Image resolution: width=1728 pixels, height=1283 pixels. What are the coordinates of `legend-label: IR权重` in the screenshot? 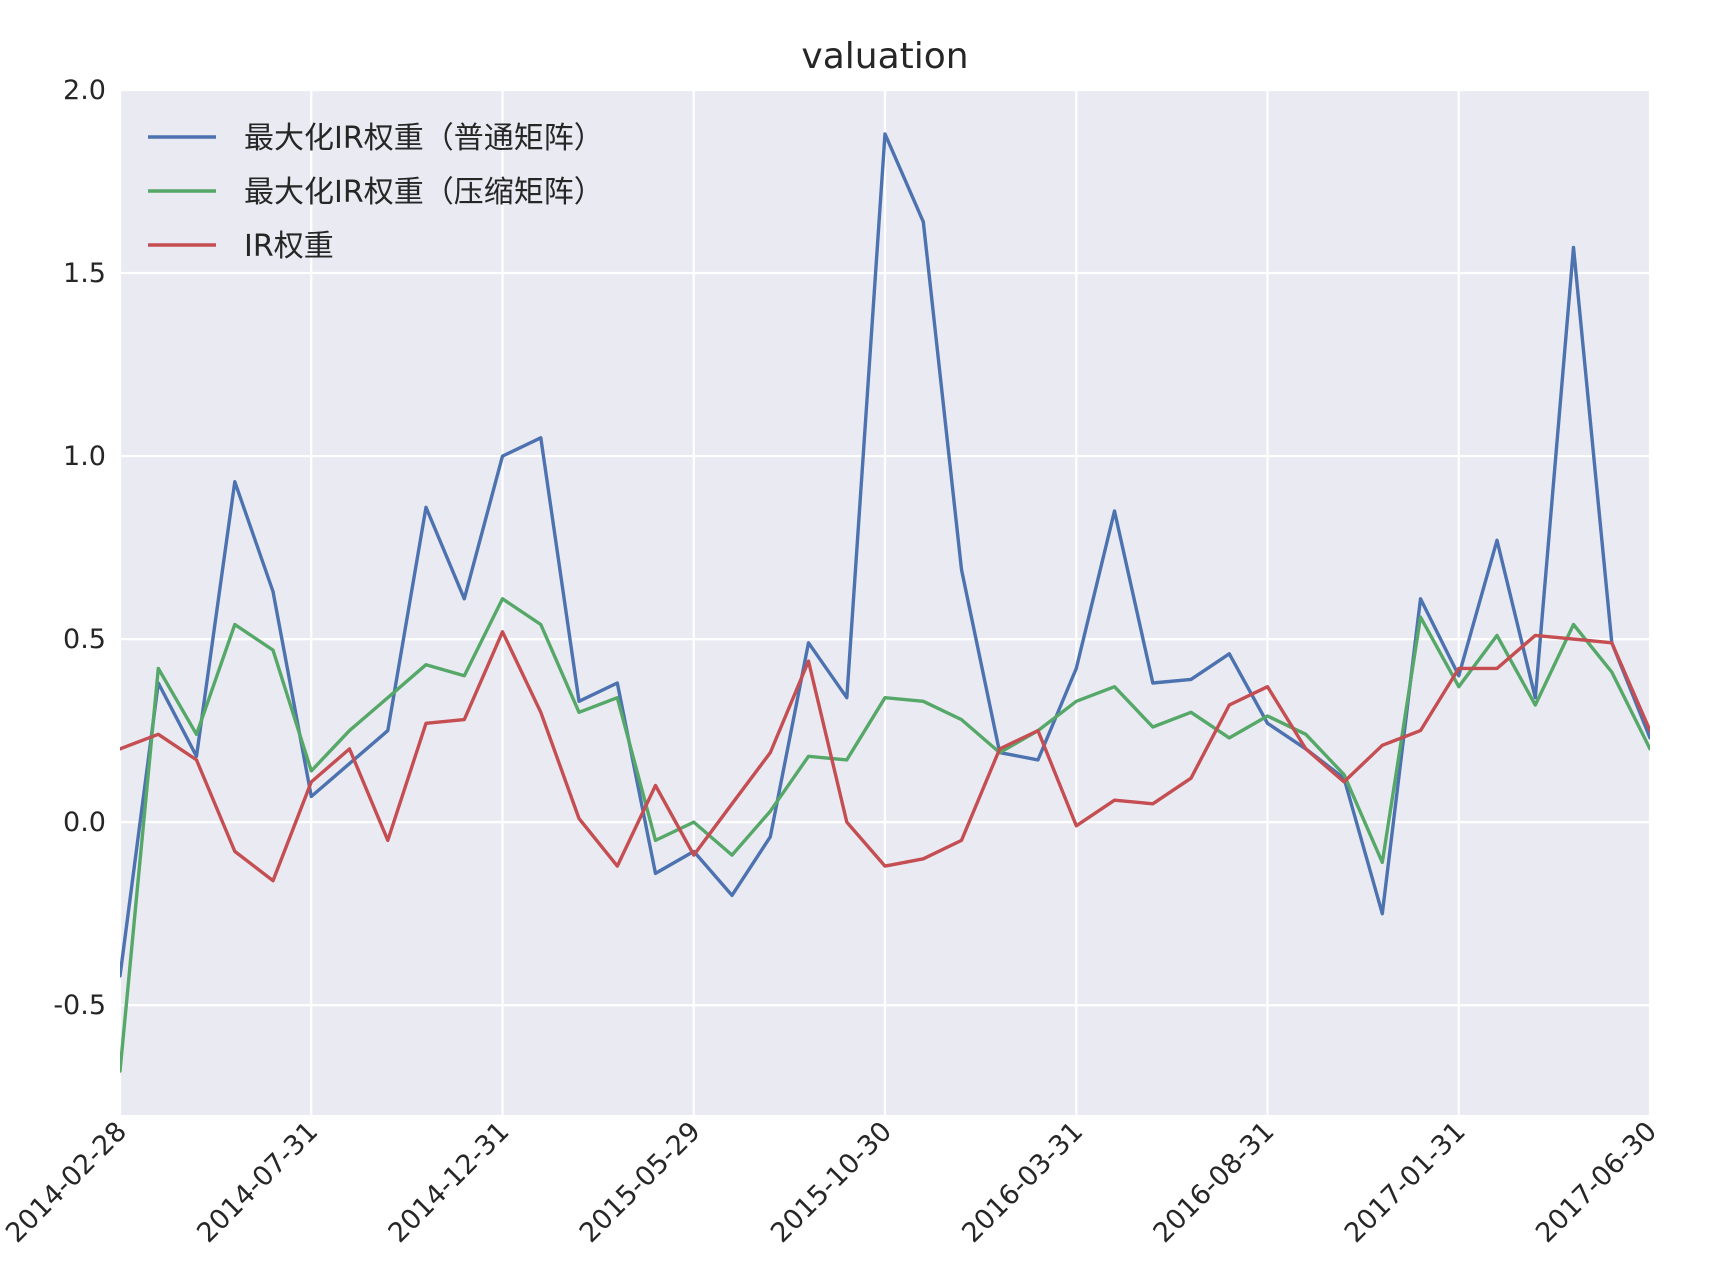 It's located at (289, 246).